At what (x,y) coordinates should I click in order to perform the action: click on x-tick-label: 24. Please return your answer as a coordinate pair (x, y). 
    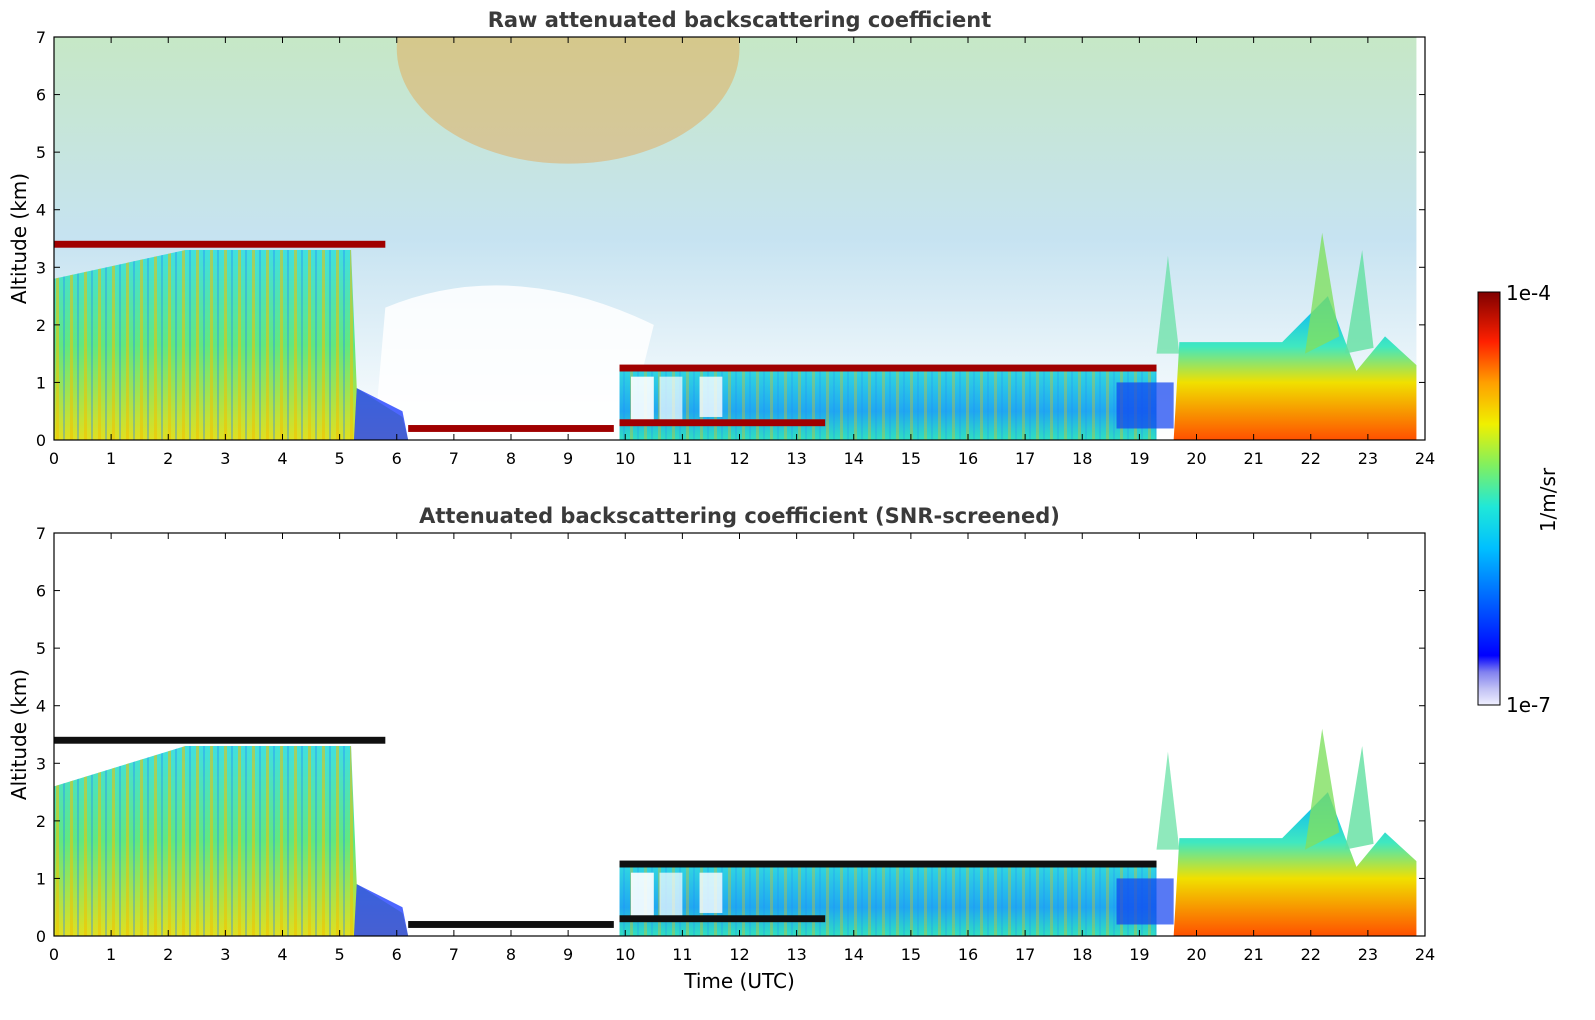
    Looking at the image, I should click on (1425, 954).